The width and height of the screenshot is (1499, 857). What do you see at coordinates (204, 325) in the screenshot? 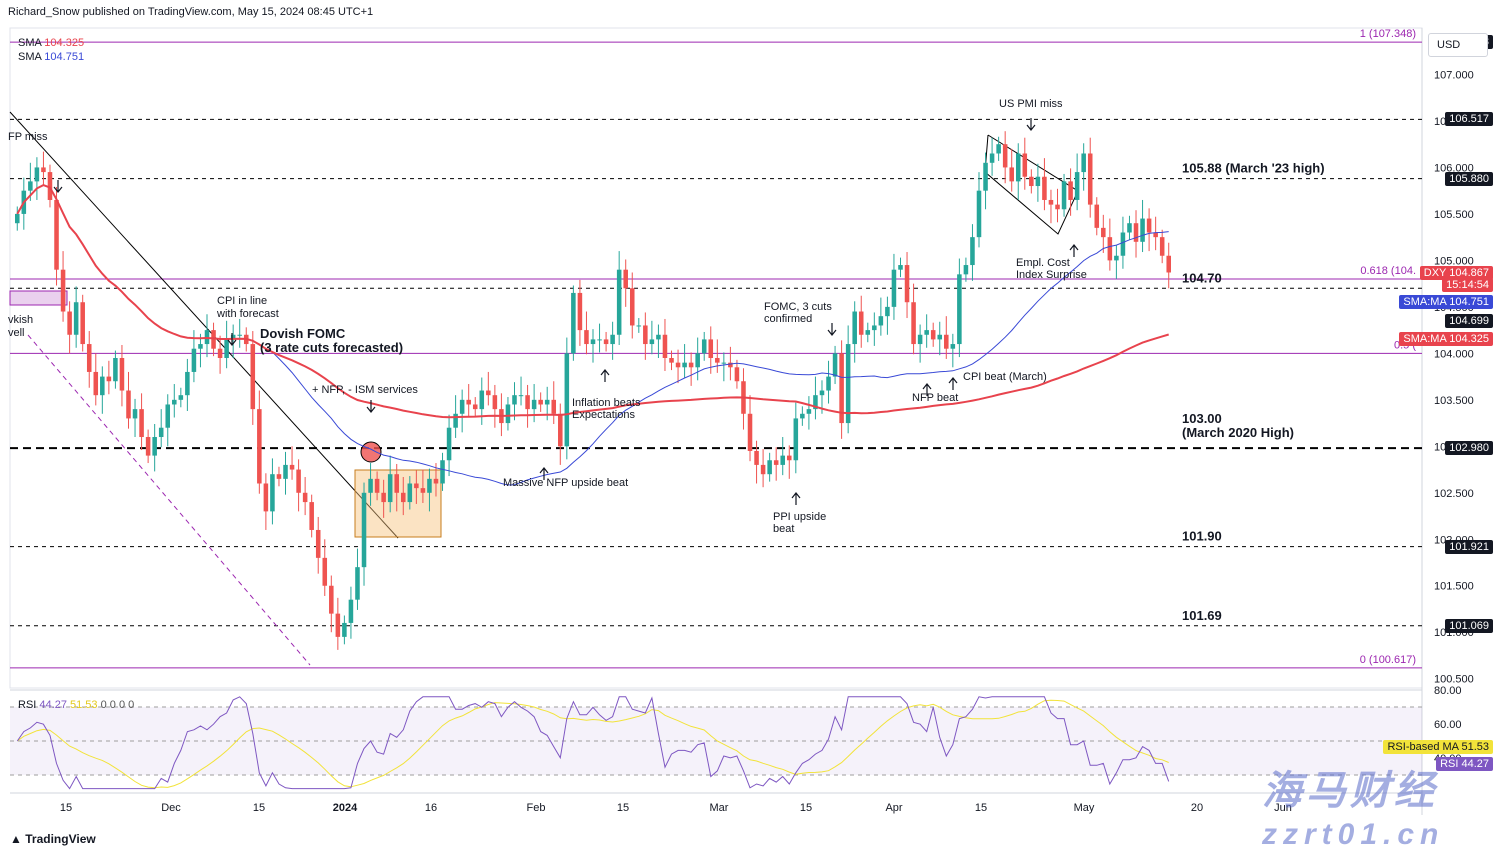
I see `downtrend-line` at bounding box center [204, 325].